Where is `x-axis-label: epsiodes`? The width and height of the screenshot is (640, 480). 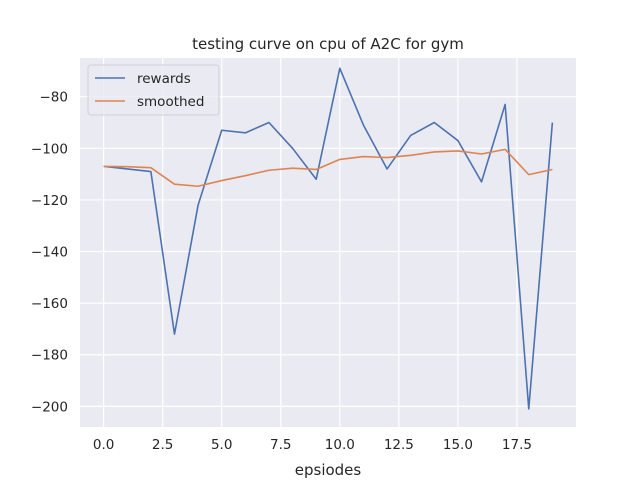
x-axis-label: epsiodes is located at coordinates (328, 470).